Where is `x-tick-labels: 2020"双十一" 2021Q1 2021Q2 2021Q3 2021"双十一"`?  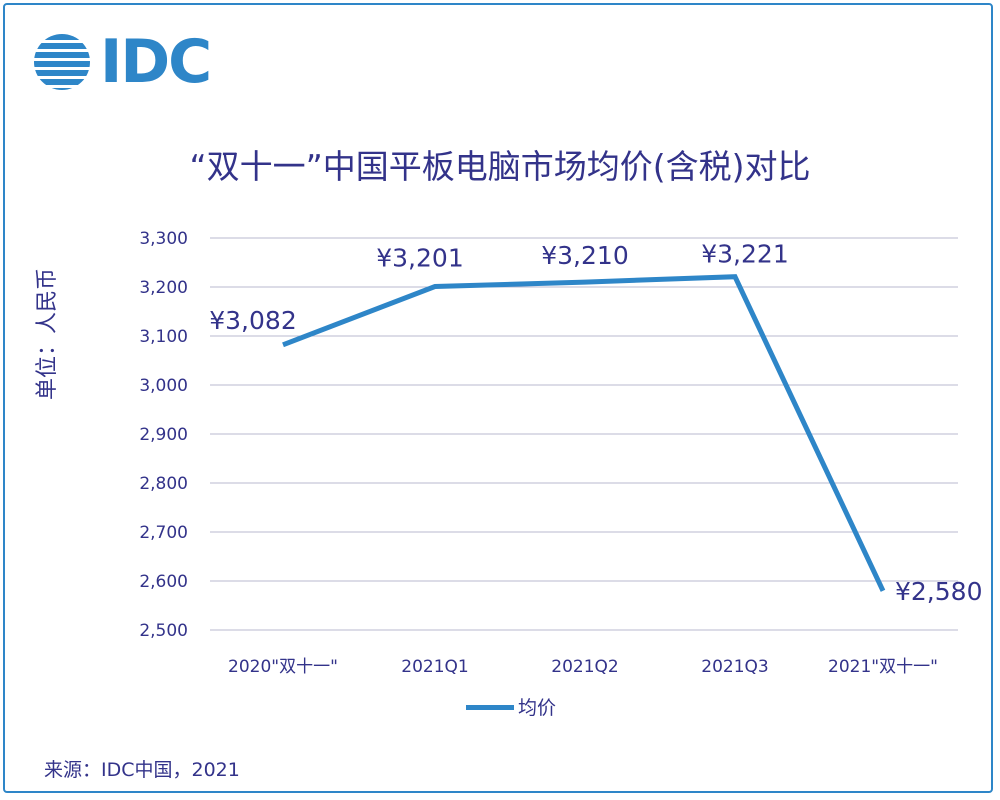
x-tick-labels: 2020"双十一" 2021Q1 2021Q2 2021Q3 2021"双十一" is located at coordinates (583, 667).